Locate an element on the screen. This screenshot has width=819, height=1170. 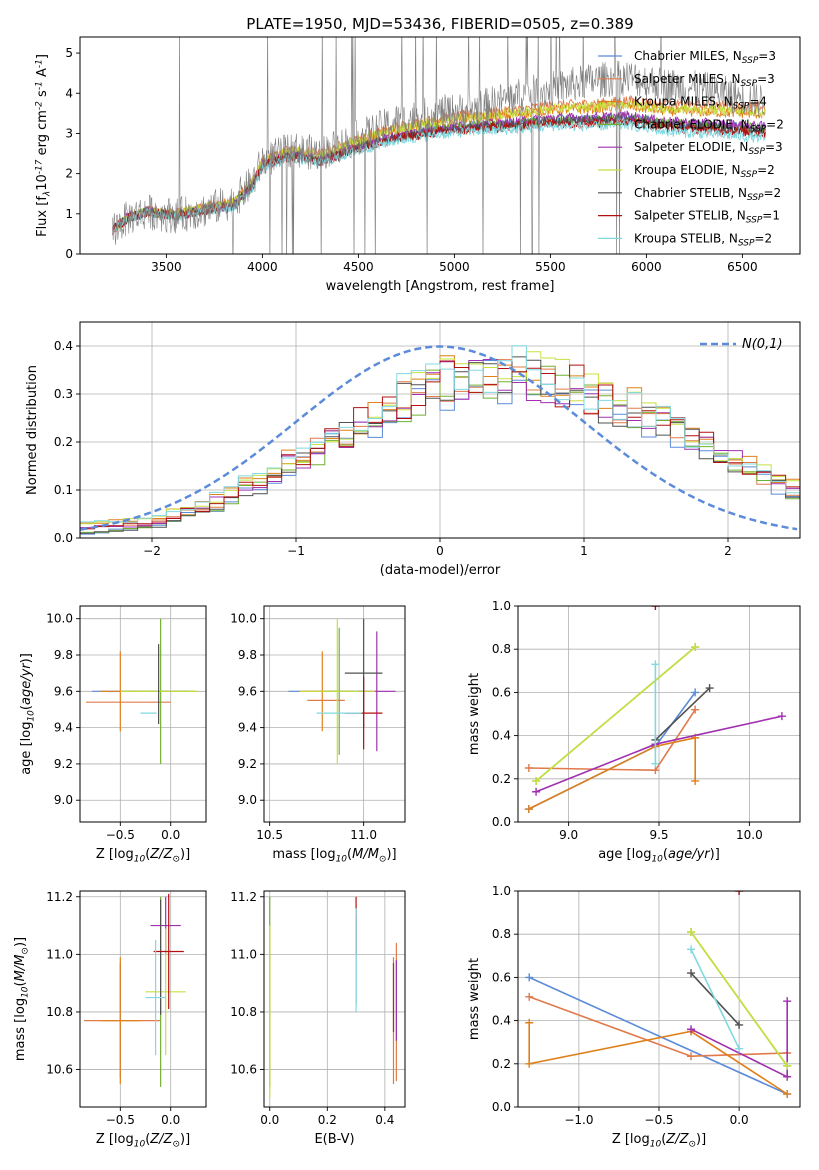
x-tick-label: 3500 is located at coordinates (166, 267).